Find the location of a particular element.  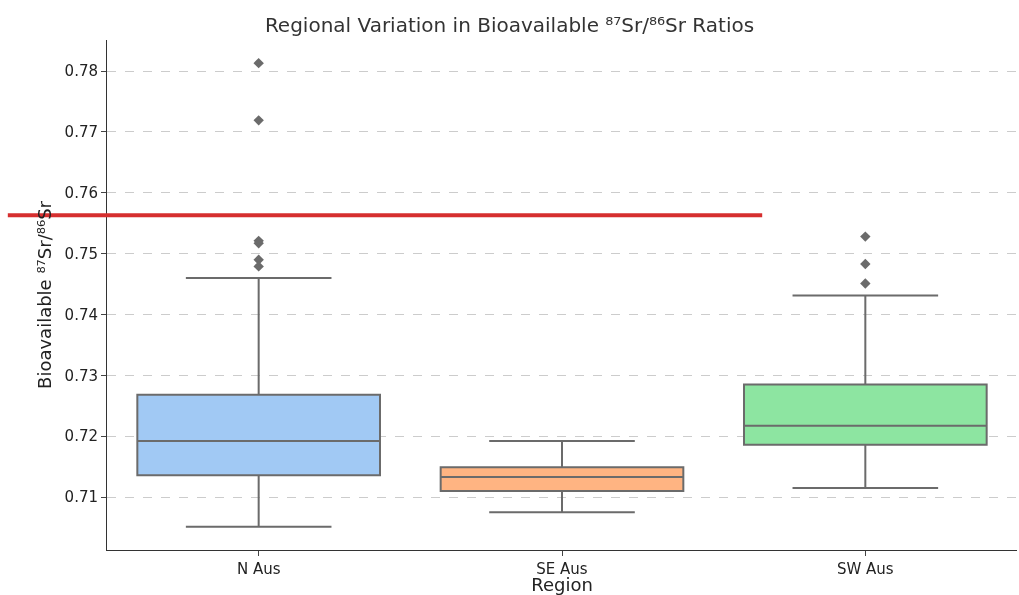

chart-title: Regional Variation in Bioavailable ⁸⁷Sr/⁸⁶Sr Ratios is located at coordinates (509, 24).